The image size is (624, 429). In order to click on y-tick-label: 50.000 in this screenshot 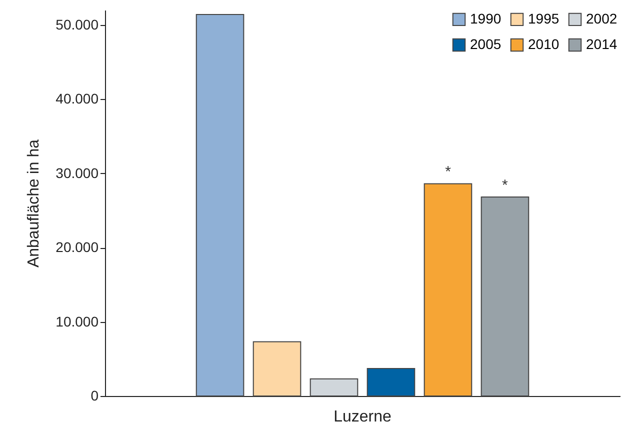, I will do `click(77, 24)`.